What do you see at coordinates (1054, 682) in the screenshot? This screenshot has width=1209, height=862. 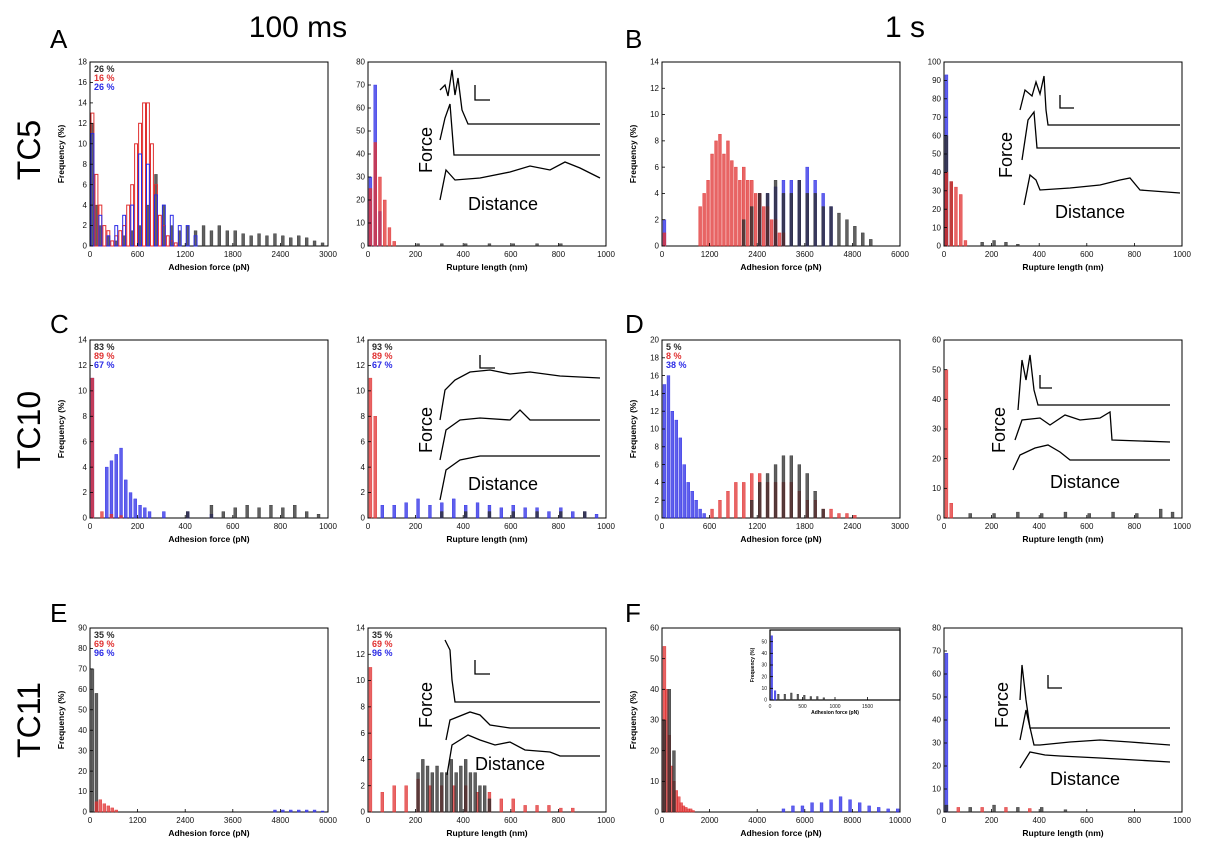 I see `inset-F-scale` at bounding box center [1054, 682].